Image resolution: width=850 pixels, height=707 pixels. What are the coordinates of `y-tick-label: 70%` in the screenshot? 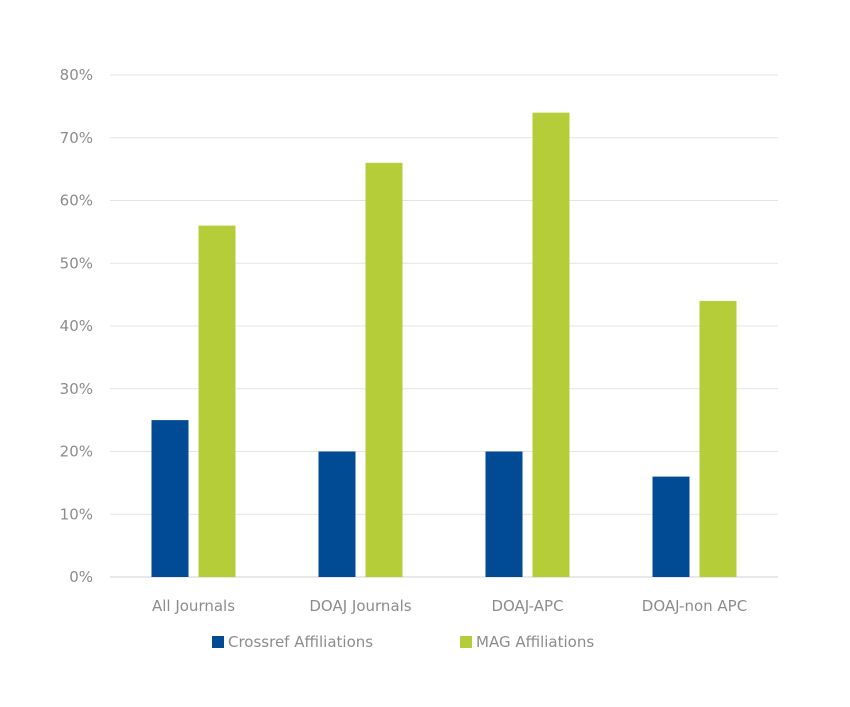 It's located at (76, 138).